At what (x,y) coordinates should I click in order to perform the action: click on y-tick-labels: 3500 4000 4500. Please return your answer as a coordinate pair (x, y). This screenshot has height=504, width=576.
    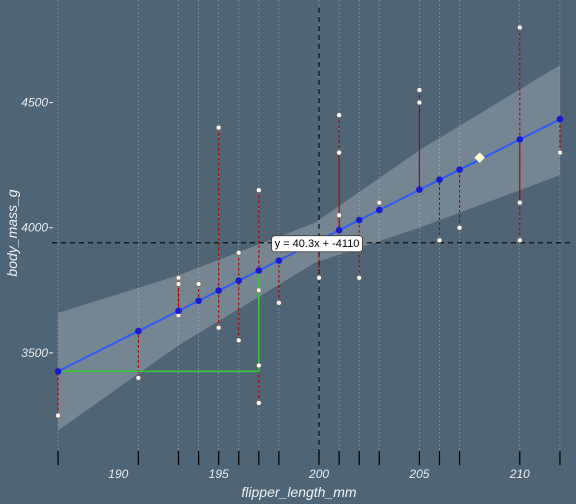
    Looking at the image, I should click on (37, 228).